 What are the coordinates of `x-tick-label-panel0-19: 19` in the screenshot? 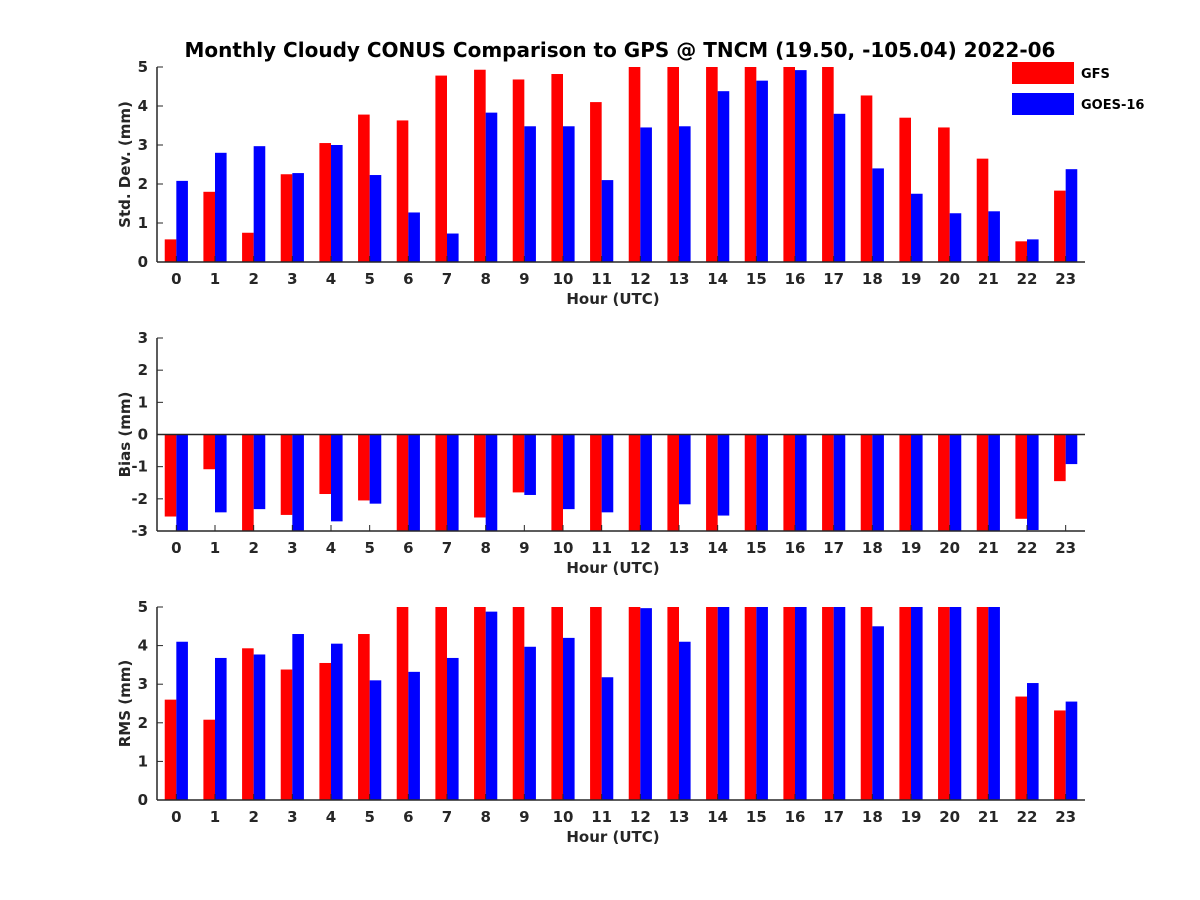 It's located at (911, 279).